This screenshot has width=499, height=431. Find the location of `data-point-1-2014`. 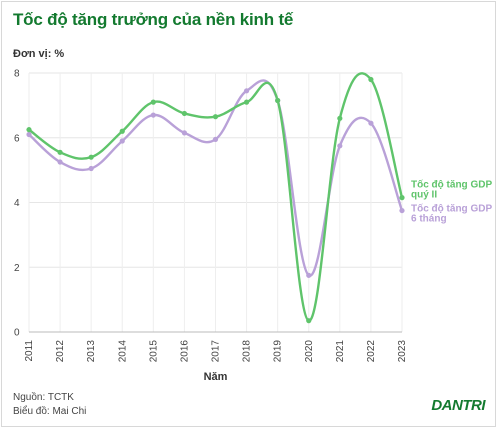

data-point-1-2014 is located at coordinates (122, 141).